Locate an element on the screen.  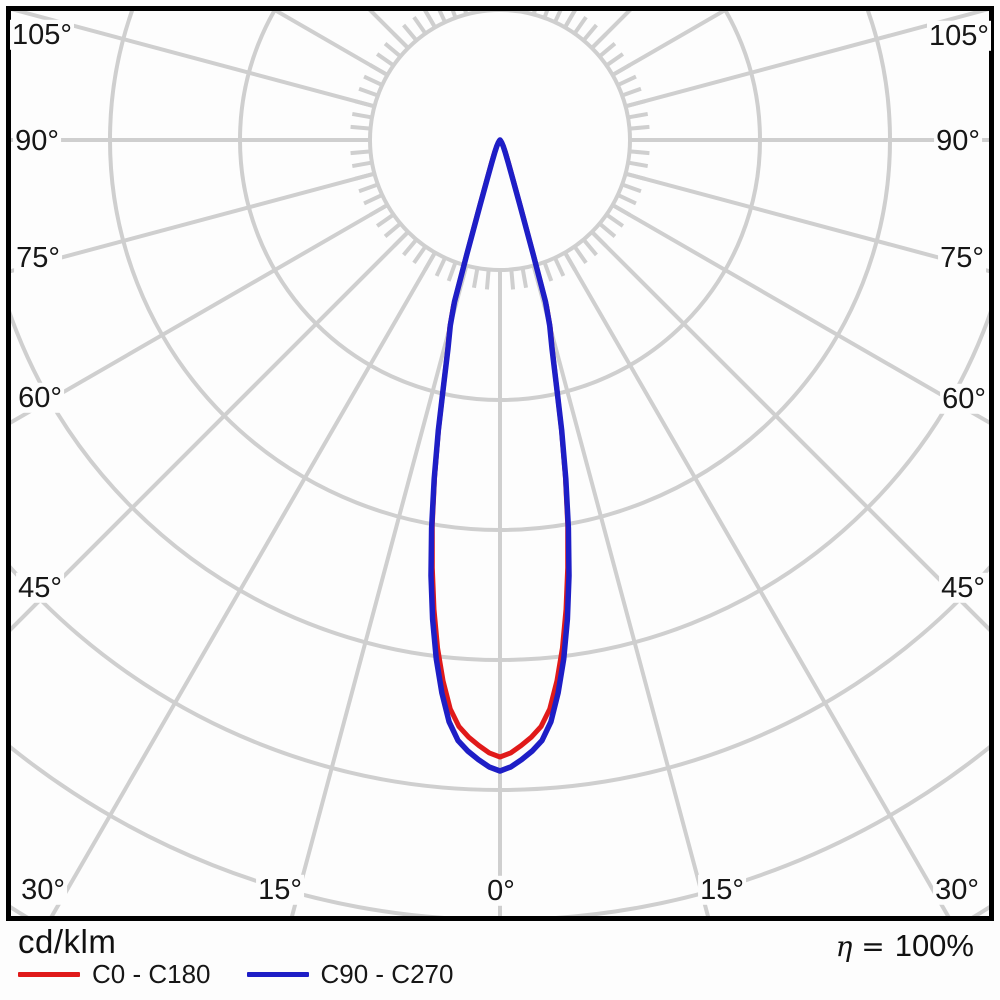
angle-label: 0° is located at coordinates (501, 890).